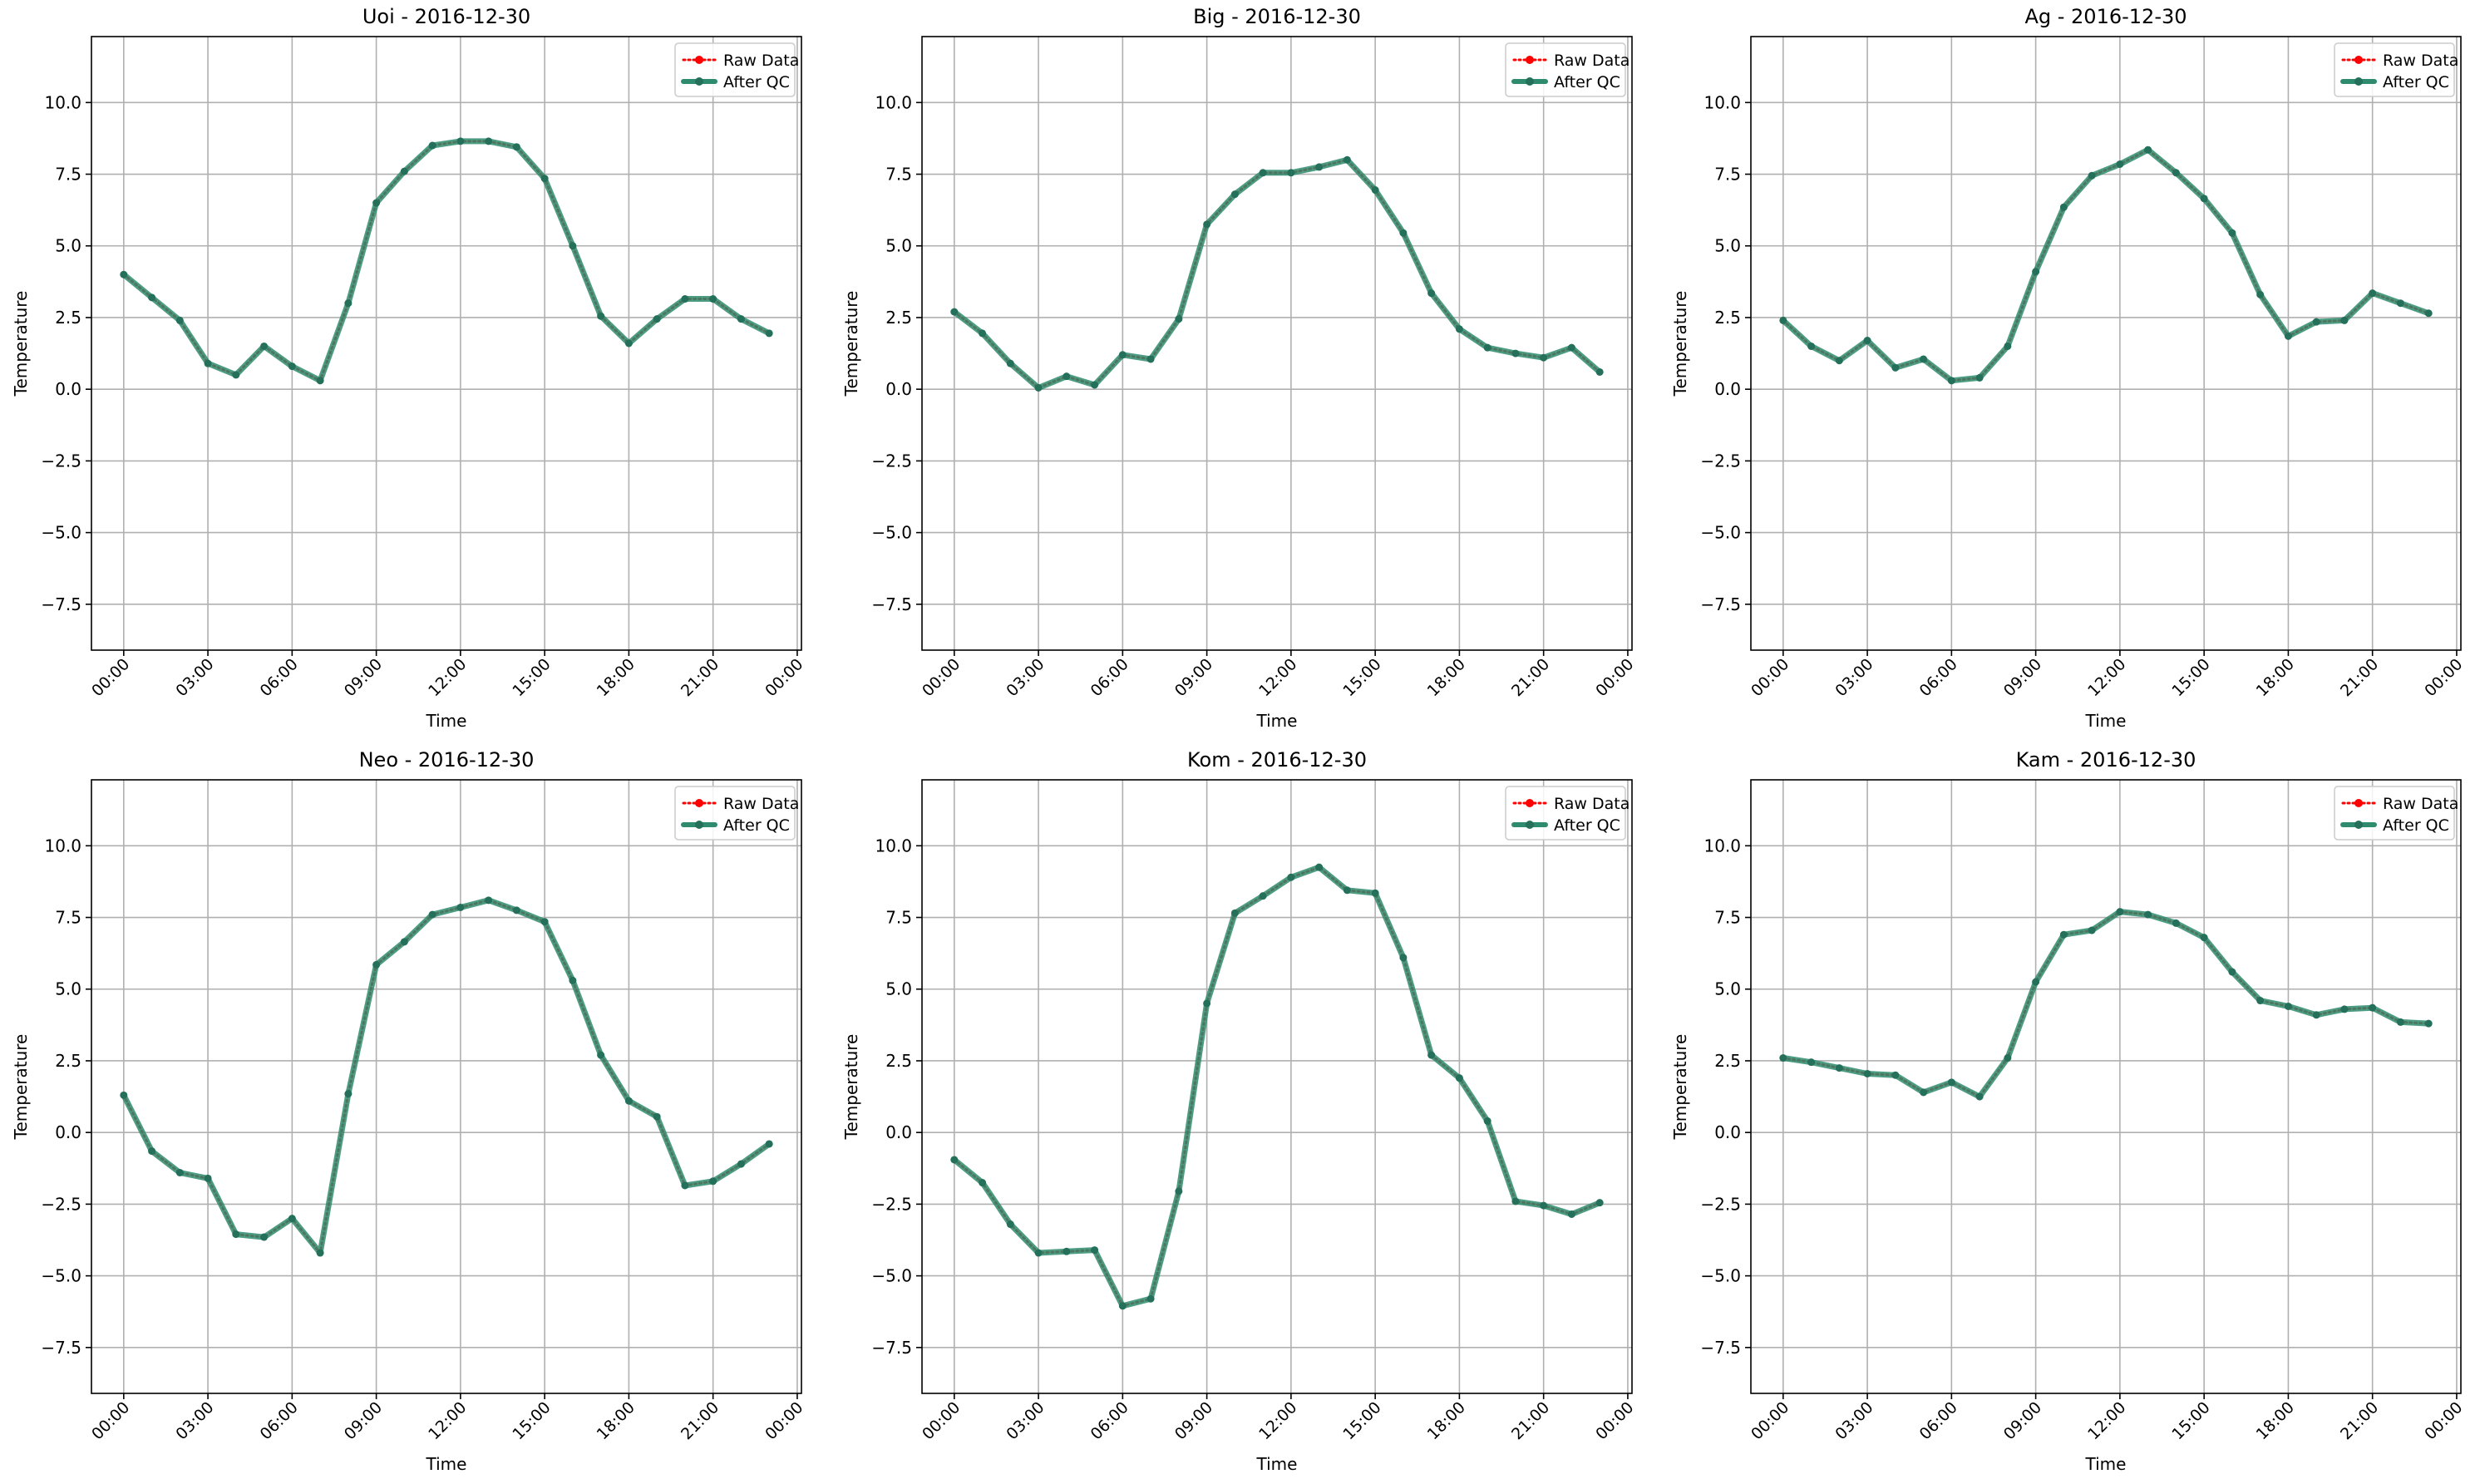 The width and height of the screenshot is (2480, 1484). Describe the element at coordinates (1194, 1420) in the screenshot. I see `x-tick-label: 09:00` at that location.